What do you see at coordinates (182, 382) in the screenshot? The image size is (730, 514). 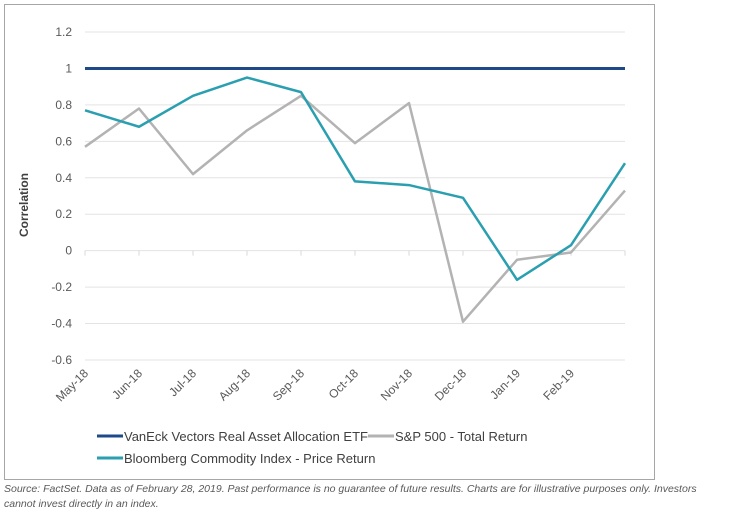 I see `x-tick-label: Jul-18` at bounding box center [182, 382].